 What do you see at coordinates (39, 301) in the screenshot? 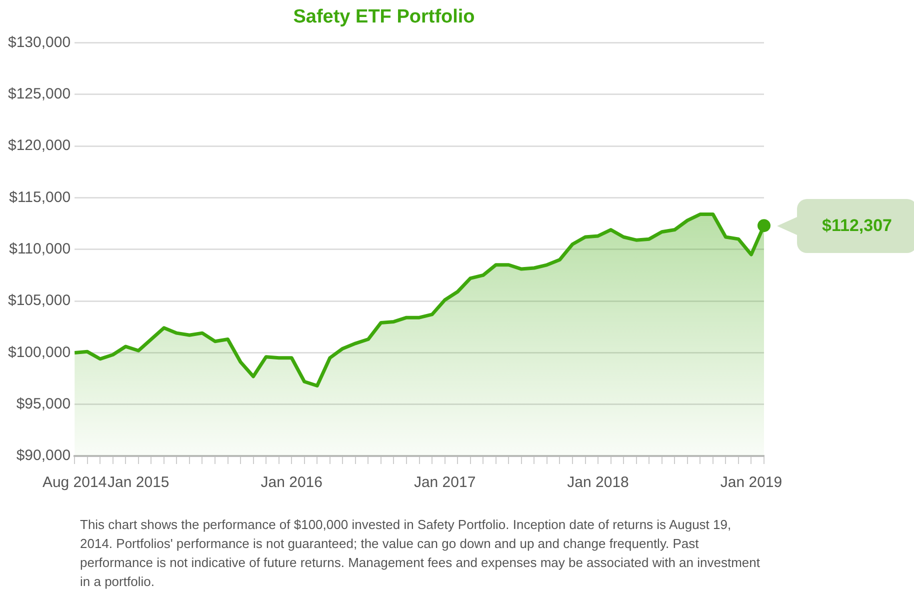
I see `y-tick-label: $105,000` at bounding box center [39, 301].